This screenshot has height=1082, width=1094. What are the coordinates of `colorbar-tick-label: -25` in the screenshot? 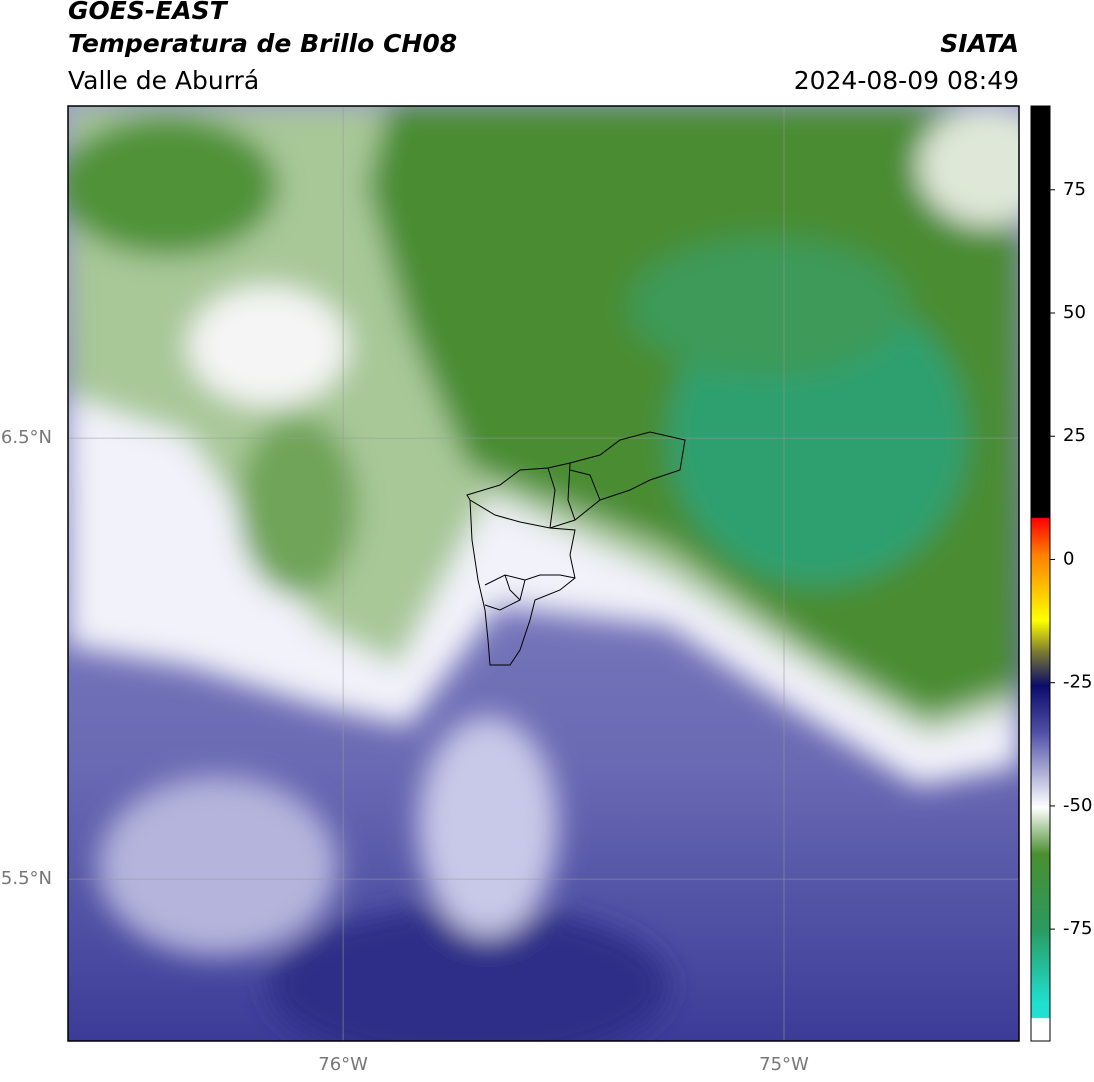 It's located at (1077, 682).